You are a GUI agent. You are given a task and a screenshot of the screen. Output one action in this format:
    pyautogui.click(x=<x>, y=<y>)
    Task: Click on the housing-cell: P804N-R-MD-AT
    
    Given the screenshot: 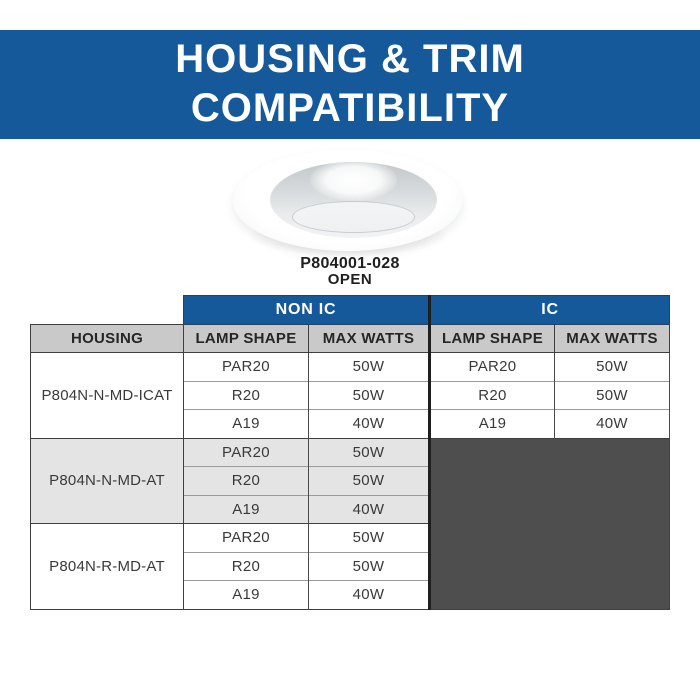 What is the action you would take?
    pyautogui.click(x=107, y=566)
    